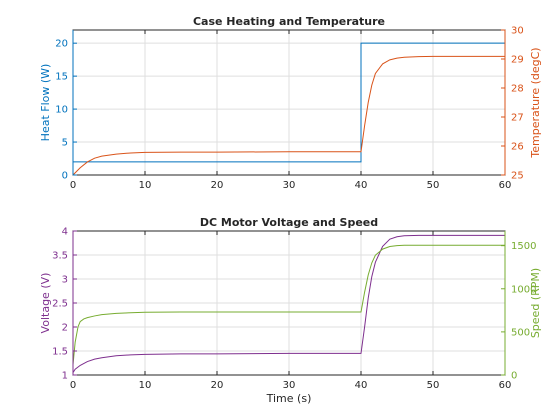 The height and width of the screenshot is (420, 560). I want to click on left-tick-label: 3.5, so click(60, 256).